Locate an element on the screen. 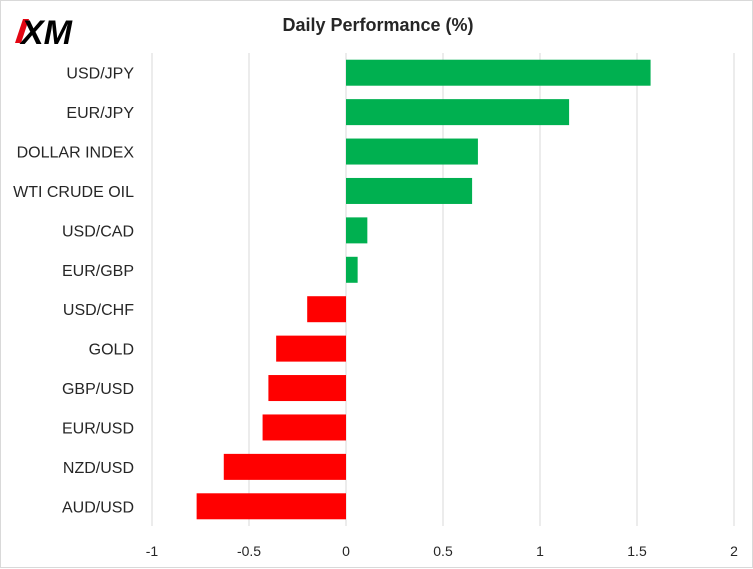  x-axis-tick-labels: -1 -0.5 0 0.5 1 1.5 2 is located at coordinates (442, 551).